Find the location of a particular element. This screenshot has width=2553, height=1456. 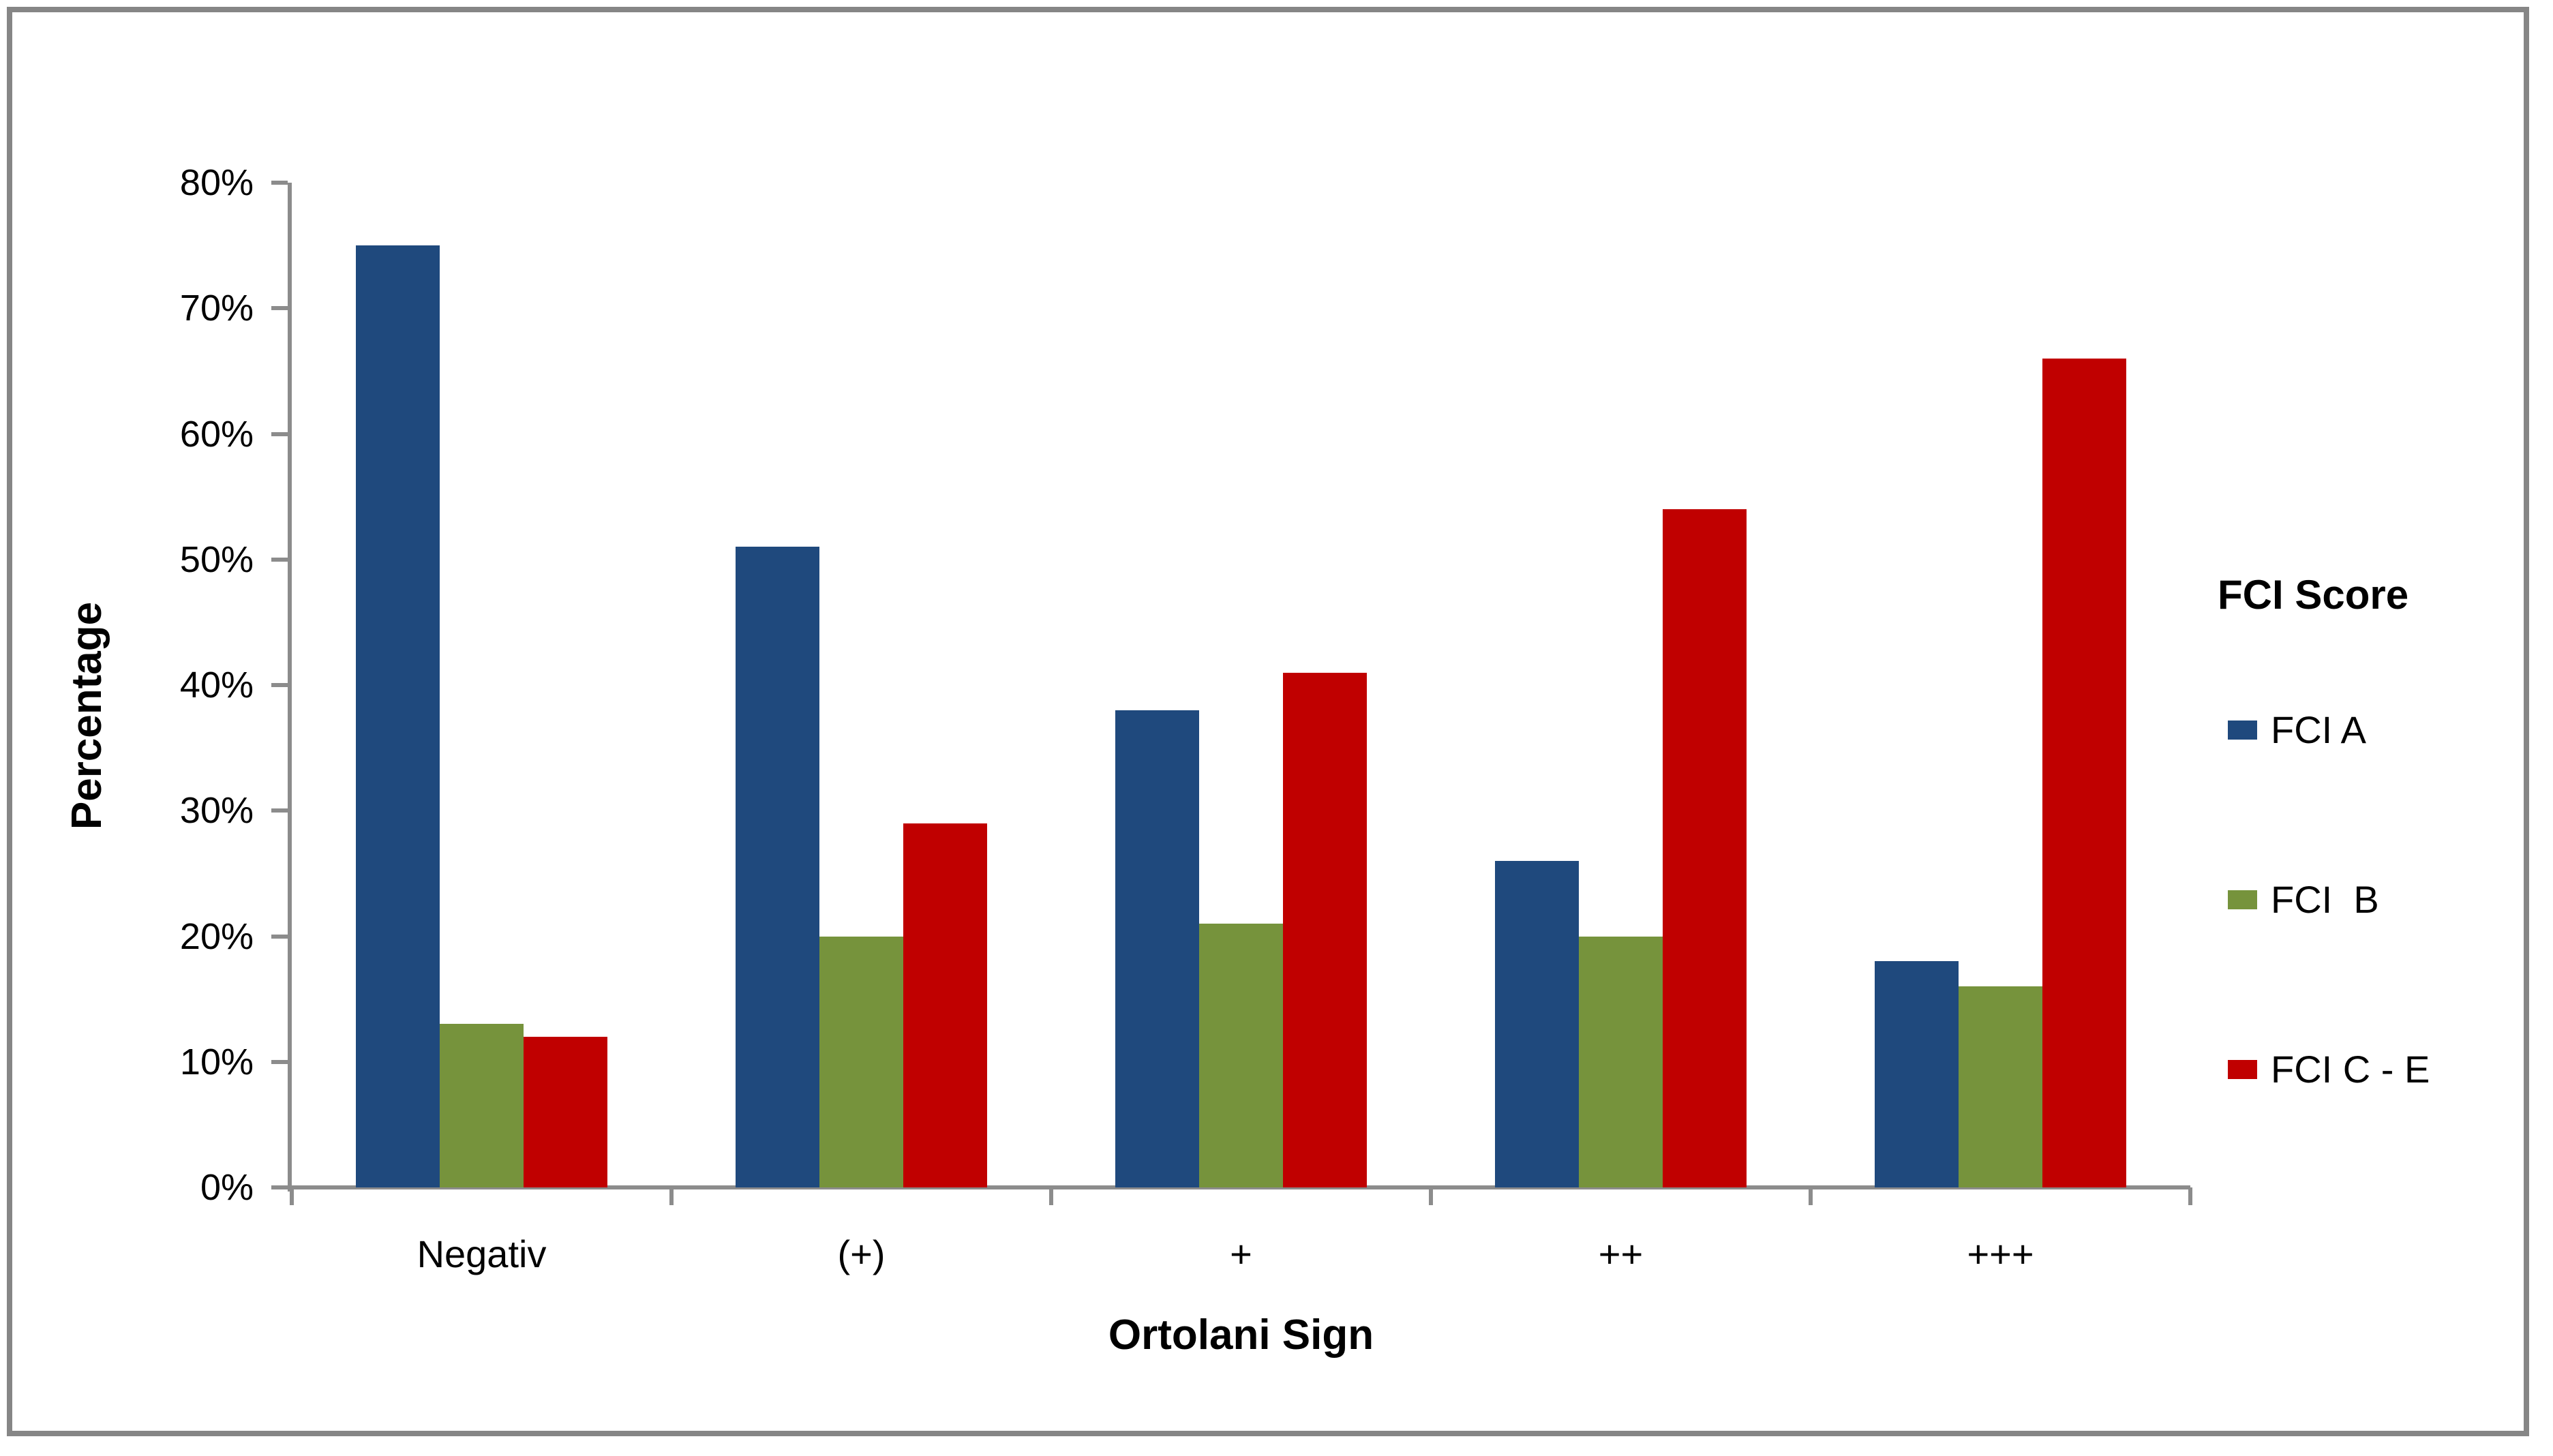

x-category-label: + is located at coordinates (1241, 1253).